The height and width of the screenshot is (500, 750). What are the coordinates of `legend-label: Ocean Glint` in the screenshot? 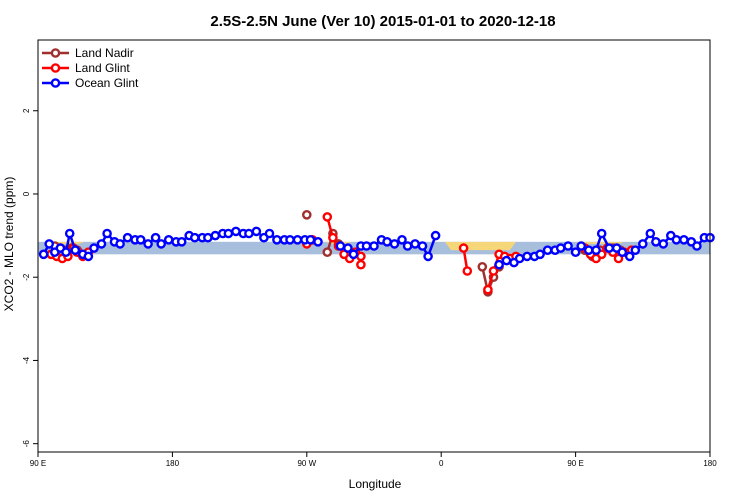 It's located at (107, 83).